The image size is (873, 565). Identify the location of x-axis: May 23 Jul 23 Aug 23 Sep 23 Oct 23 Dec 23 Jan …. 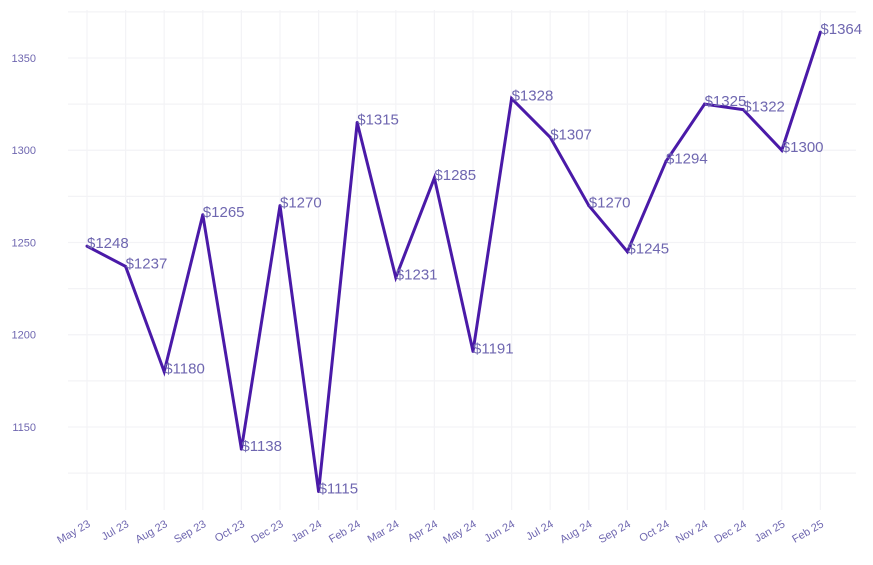
(440, 532).